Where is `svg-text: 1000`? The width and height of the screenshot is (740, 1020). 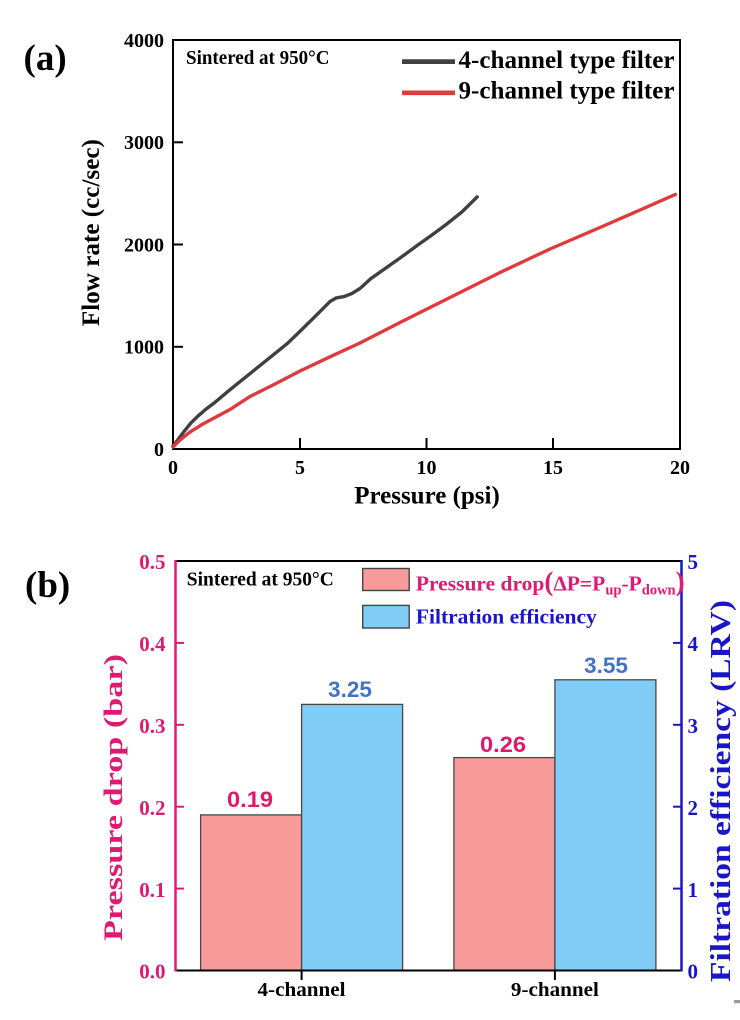
svg-text: 1000 is located at coordinates (144, 348).